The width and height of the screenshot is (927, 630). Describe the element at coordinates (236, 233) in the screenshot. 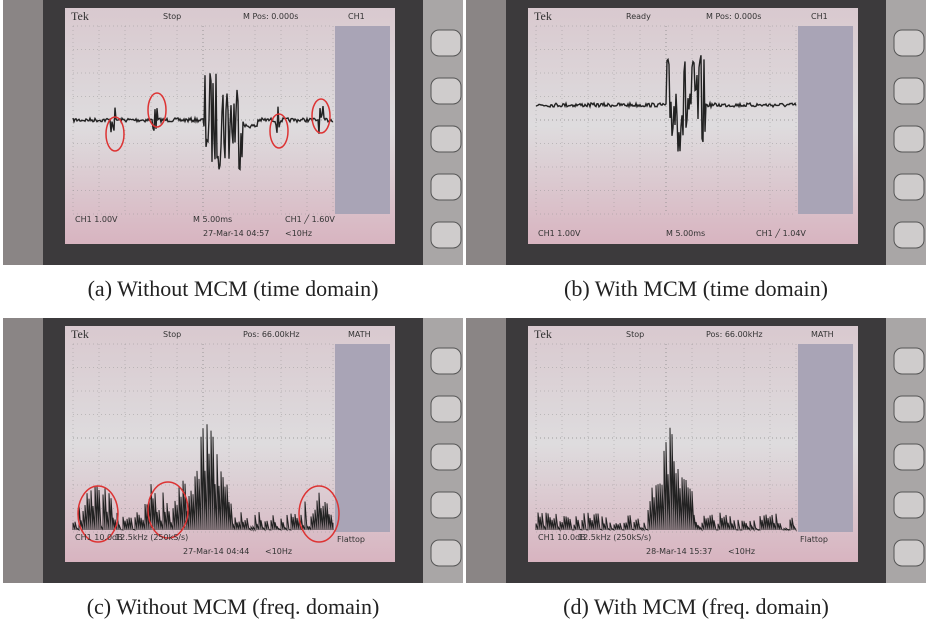

I see `readout: 27-Mar-14 04:57` at that location.